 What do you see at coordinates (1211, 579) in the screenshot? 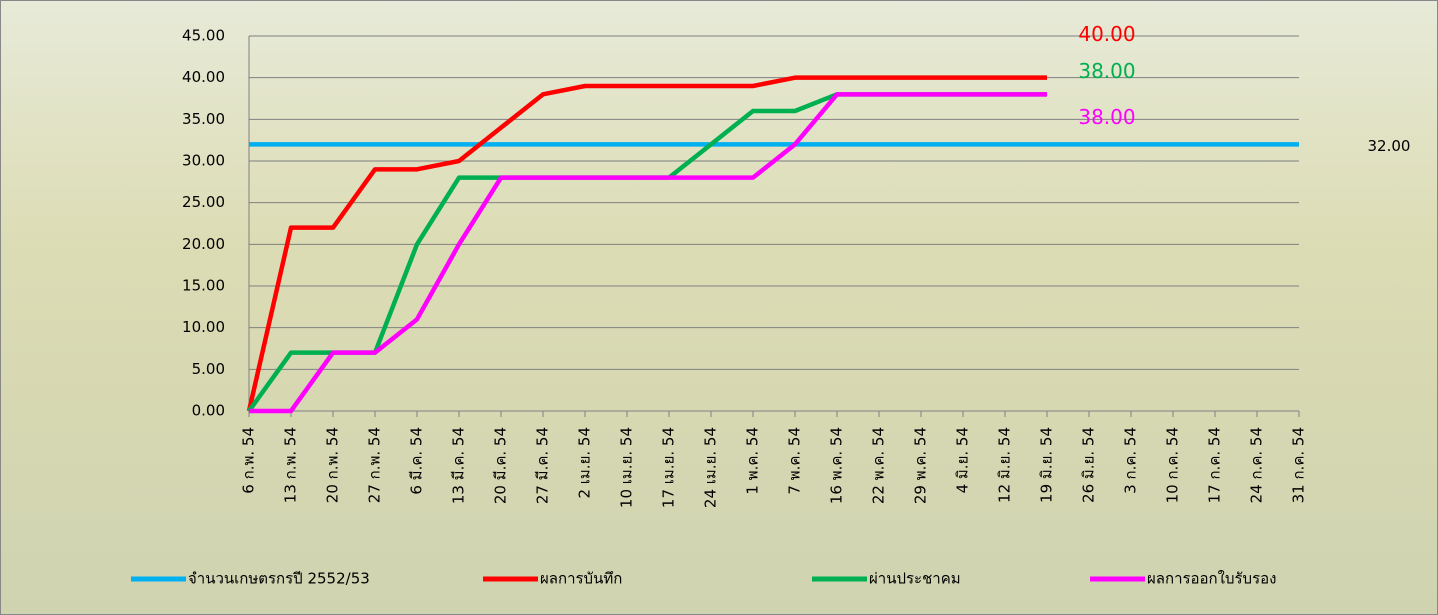
I see `legend-label: ผลการออกใบรับรอง` at bounding box center [1211, 579].